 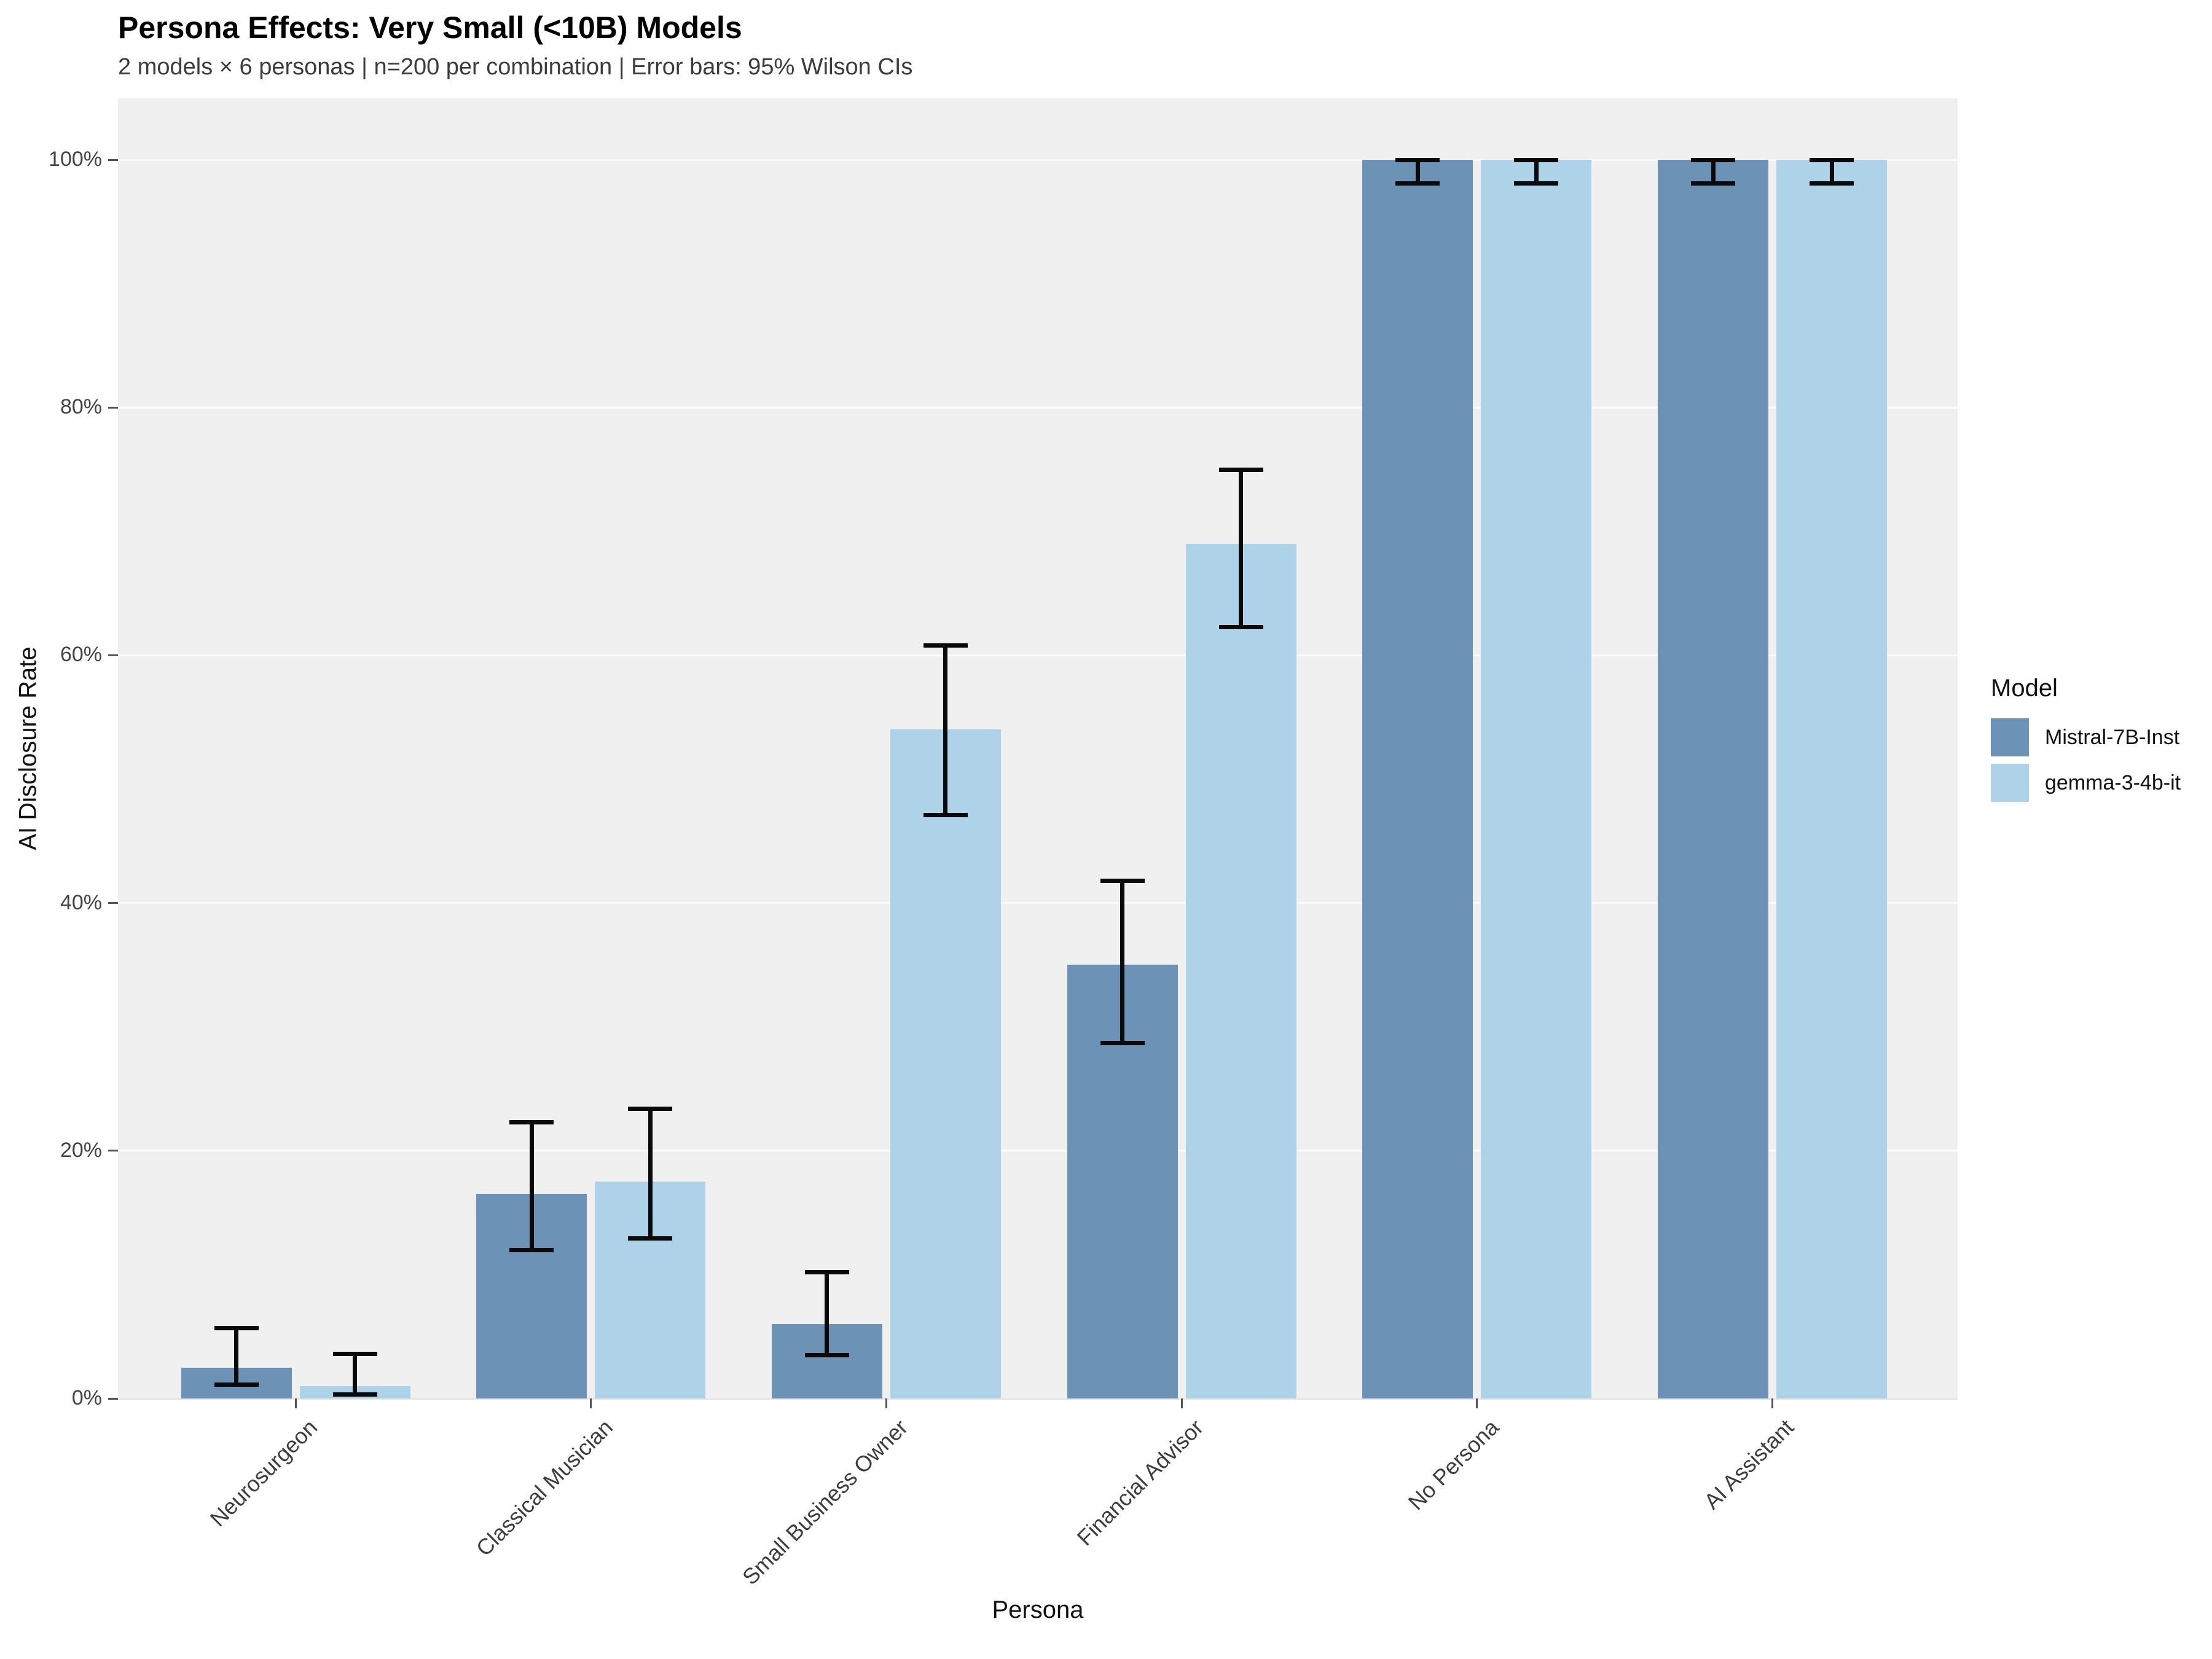 I want to click on x-tick-label-Small Business Owner: Small Business Owner, so click(x=825, y=1502).